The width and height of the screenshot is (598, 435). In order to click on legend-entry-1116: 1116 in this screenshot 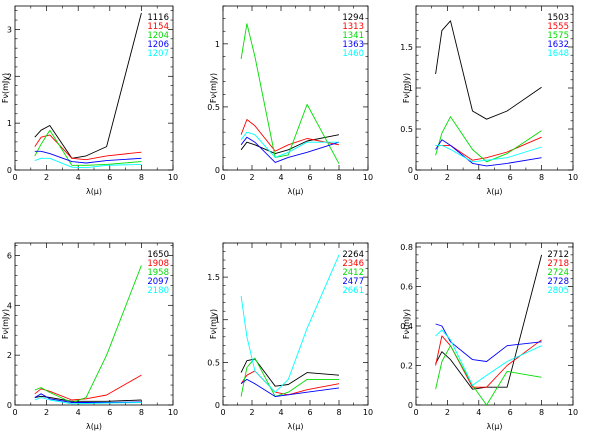, I will do `click(158, 18)`.